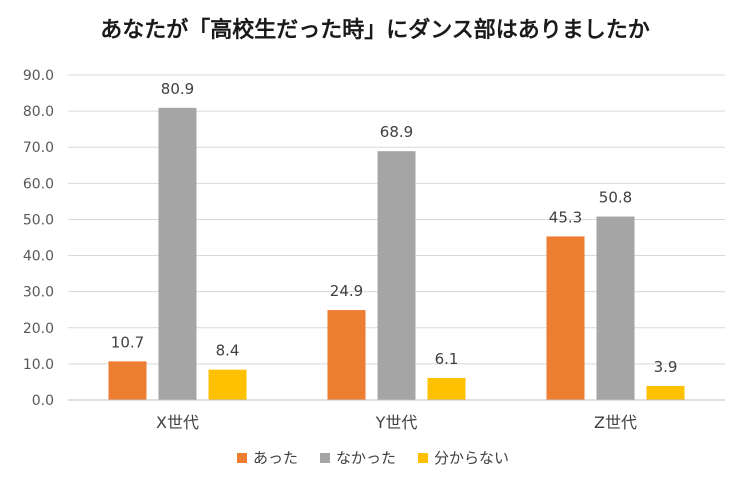  What do you see at coordinates (666, 367) in the screenshot?
I see `data-label: 3.9` at bounding box center [666, 367].